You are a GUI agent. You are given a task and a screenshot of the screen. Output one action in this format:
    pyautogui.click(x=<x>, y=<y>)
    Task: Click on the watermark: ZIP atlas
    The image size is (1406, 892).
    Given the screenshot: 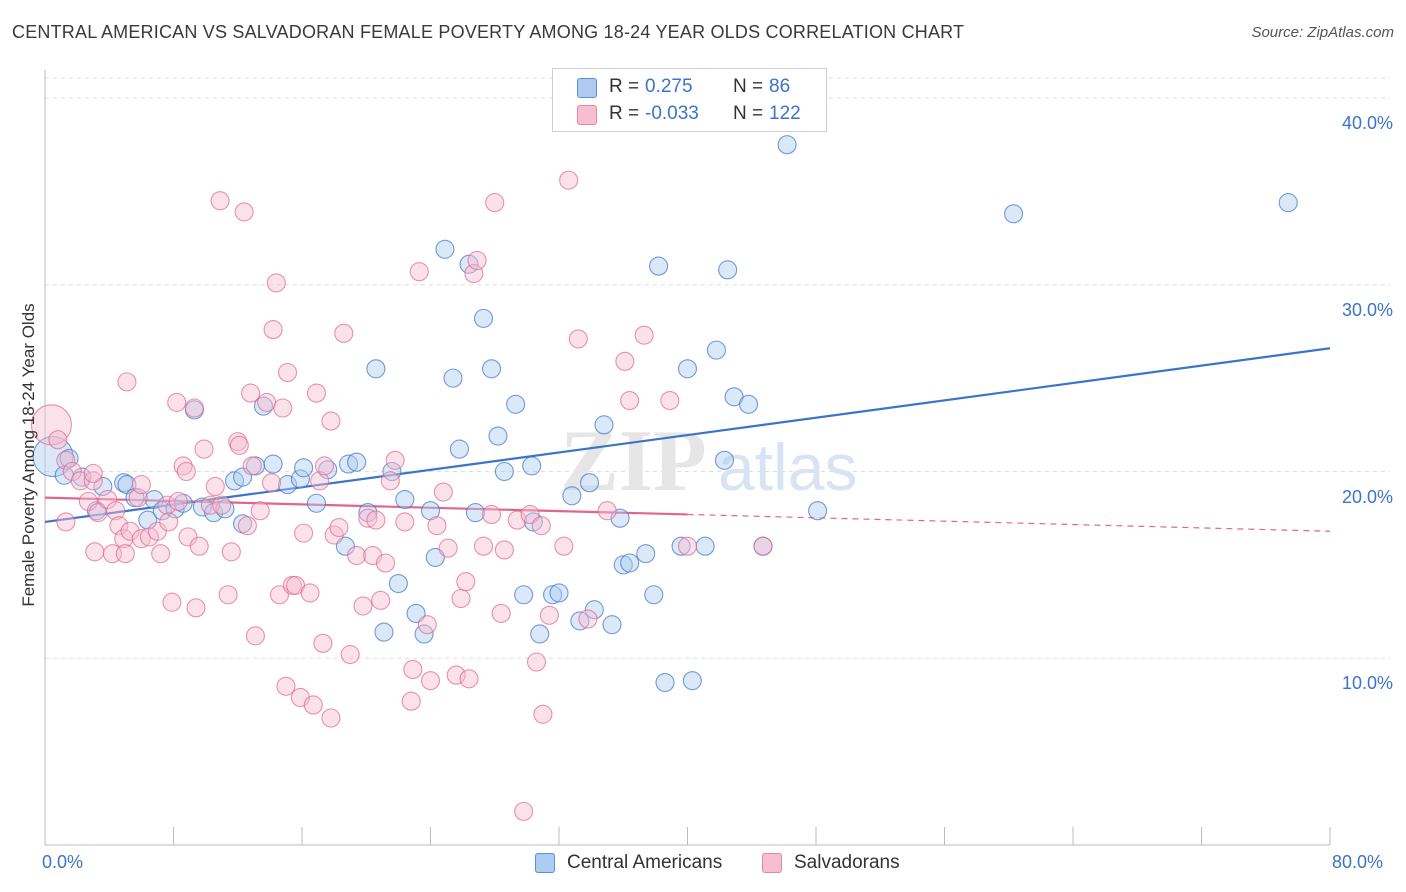 What is the action you would take?
    pyautogui.click(x=708, y=461)
    